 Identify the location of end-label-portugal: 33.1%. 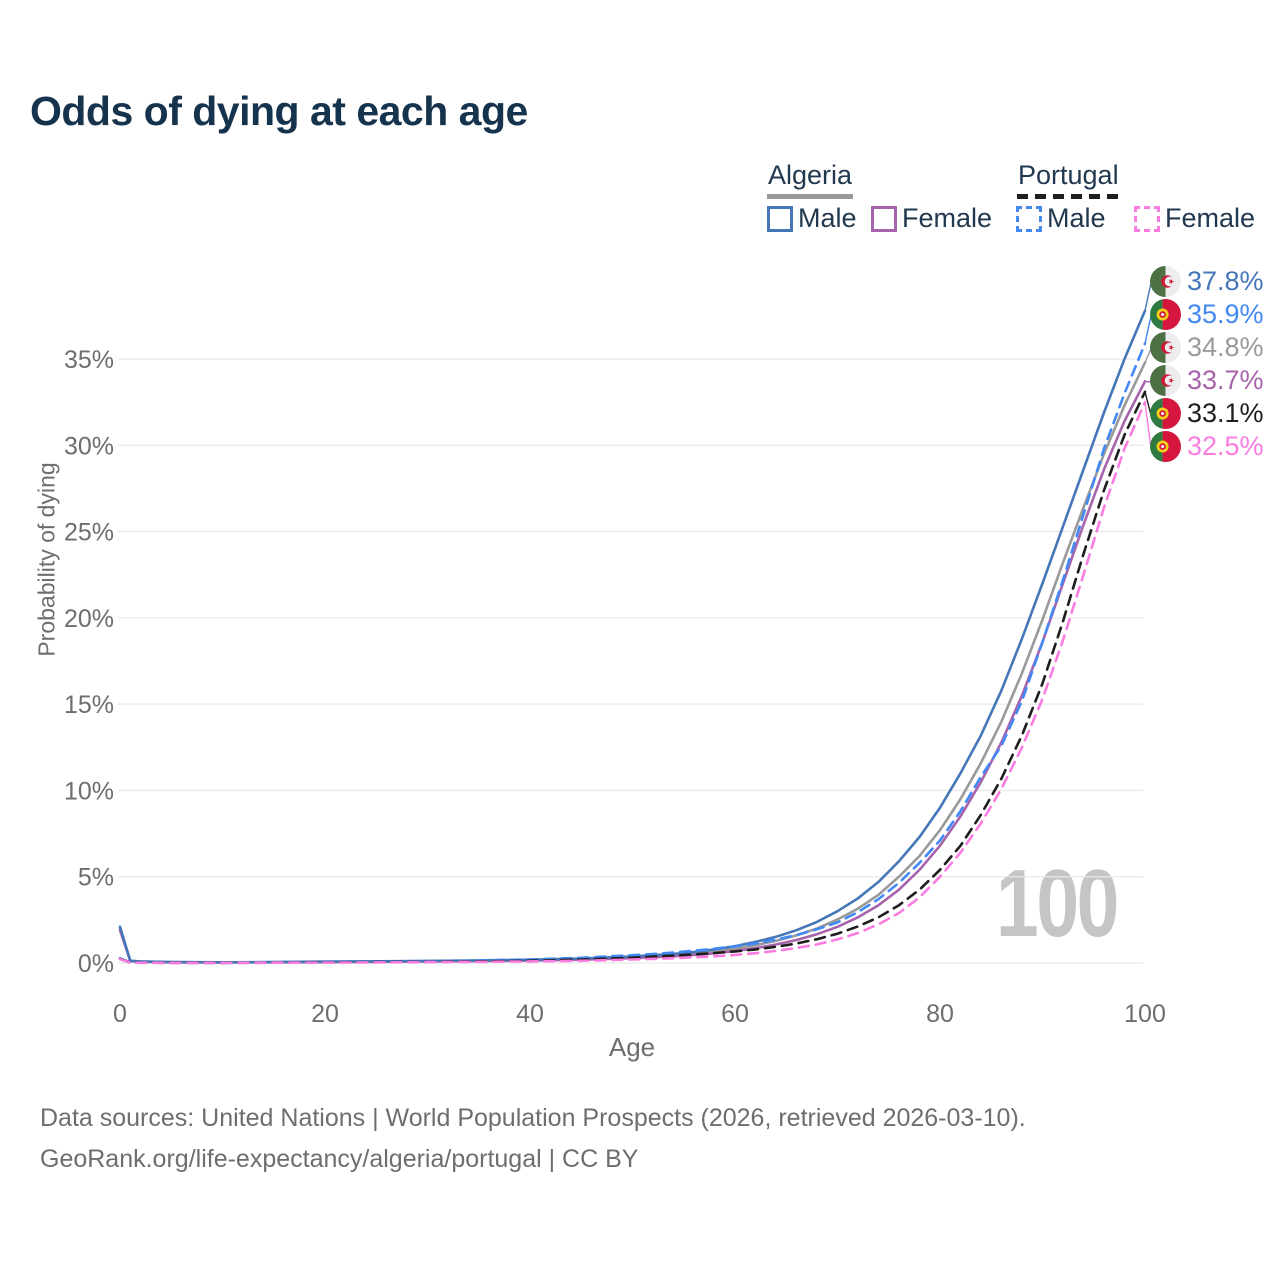
(1207, 413).